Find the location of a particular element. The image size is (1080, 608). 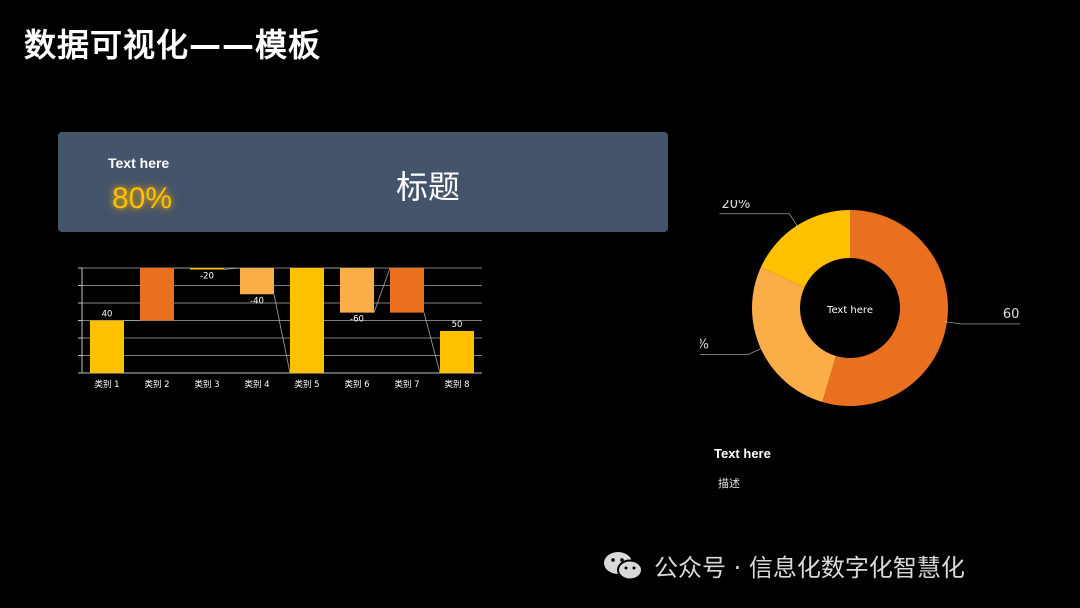

banner-kpi-value: 80% is located at coordinates (142, 198).